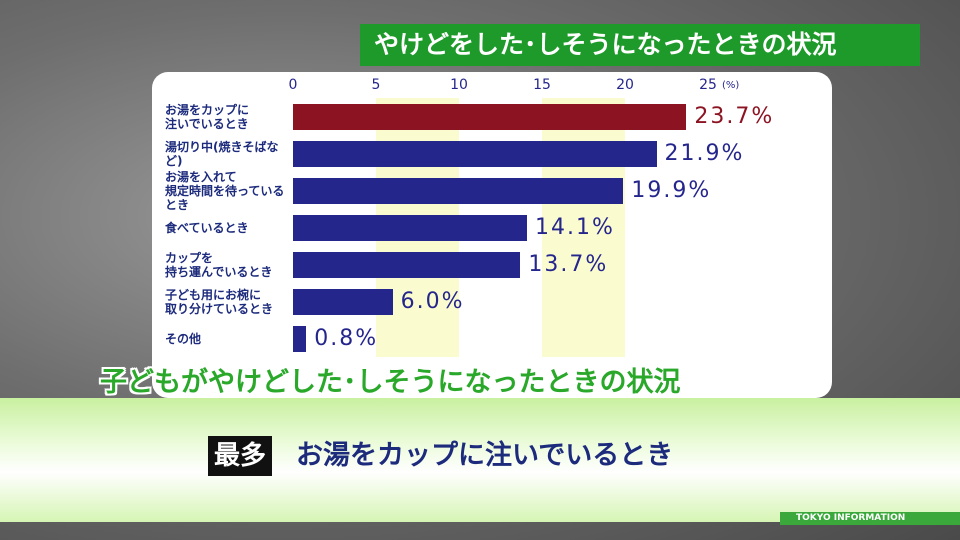  Describe the element at coordinates (459, 85) in the screenshot. I see `x-tick-label: 10` at that location.